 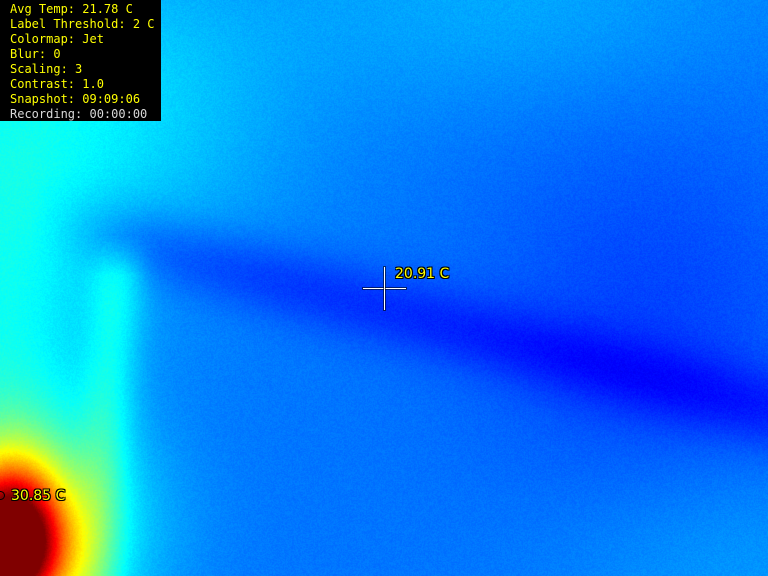 I want to click on avg-temp-readout: Avg Temp: 21.78 C, so click(x=71, y=9).